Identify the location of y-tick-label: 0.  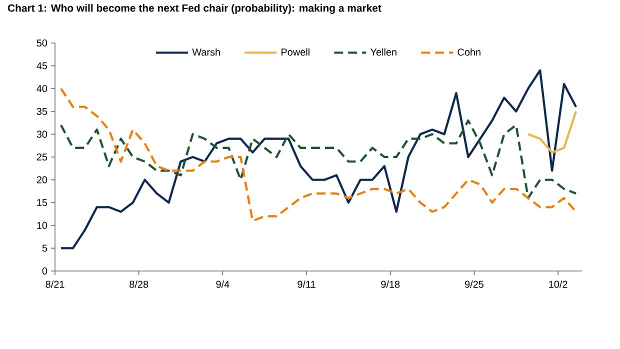
(45, 271).